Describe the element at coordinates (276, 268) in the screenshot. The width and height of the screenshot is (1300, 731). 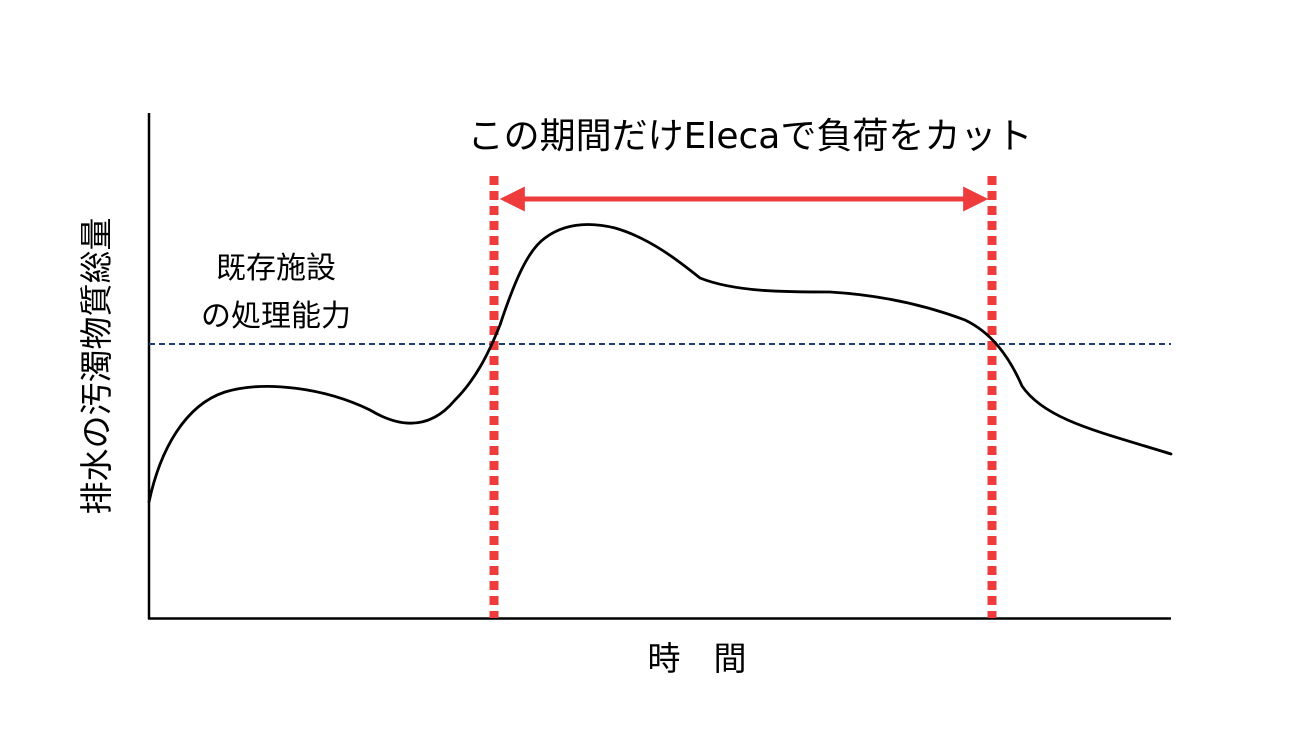
I see `capacity-label-line1: 既存施設` at that location.